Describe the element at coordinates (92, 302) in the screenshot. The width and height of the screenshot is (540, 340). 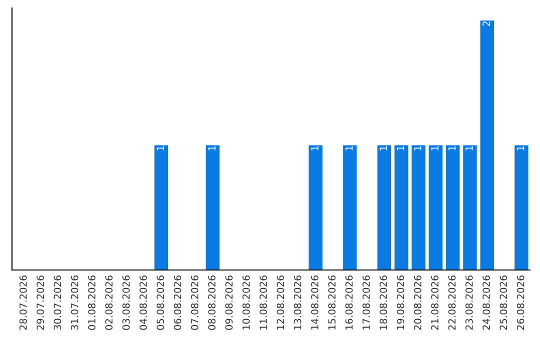
I see `x-tick-label: 01.08.2026` at that location.